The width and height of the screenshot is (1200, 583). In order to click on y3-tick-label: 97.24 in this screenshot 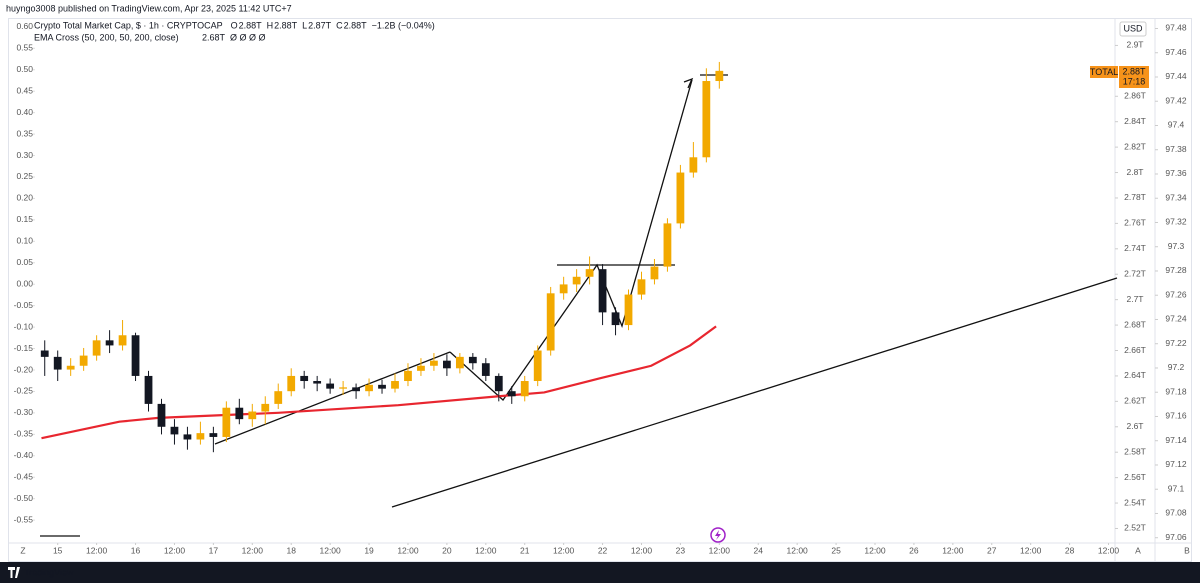, I will do `click(1176, 319)`.